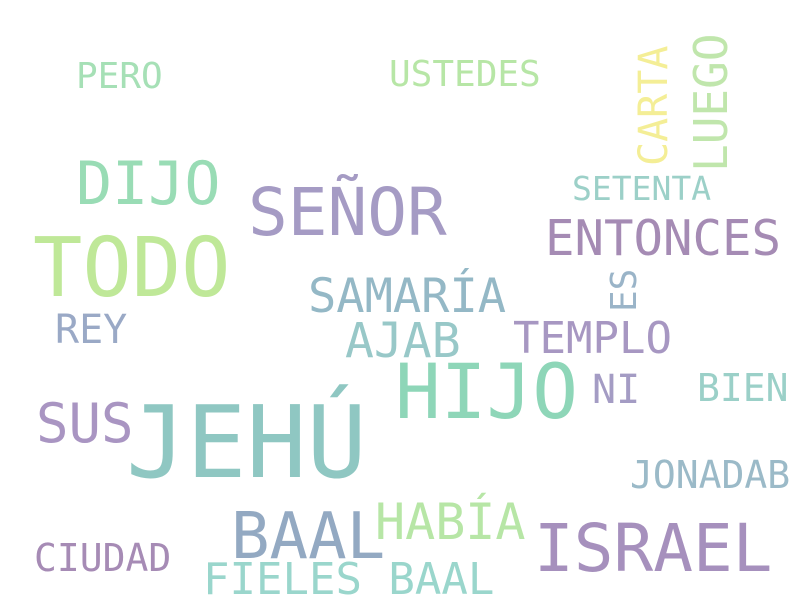  Describe the element at coordinates (653, 548) in the screenshot. I see `word-israel: ISRAEL` at that location.